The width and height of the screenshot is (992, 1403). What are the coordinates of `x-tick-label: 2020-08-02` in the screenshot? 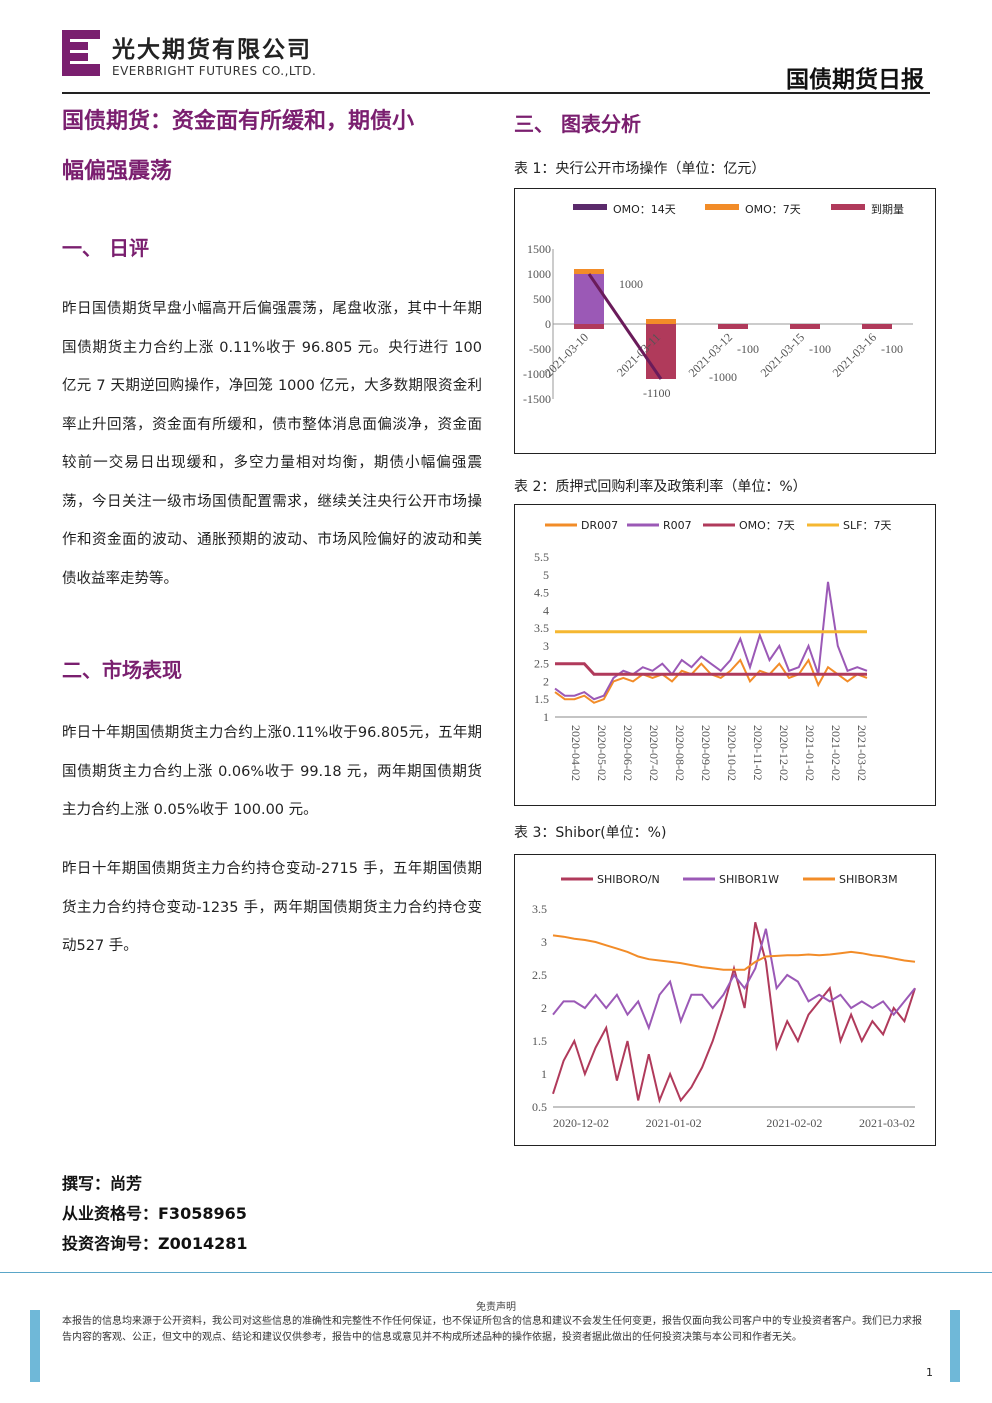 It's located at (680, 753).